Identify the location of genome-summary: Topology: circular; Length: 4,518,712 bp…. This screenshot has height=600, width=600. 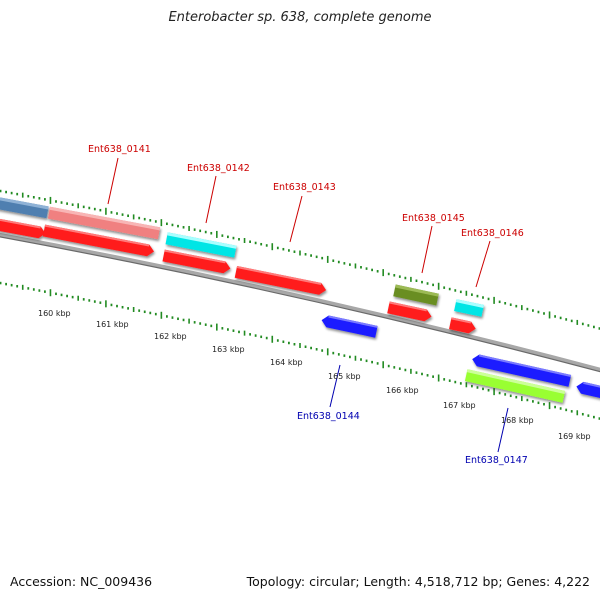
(418, 581).